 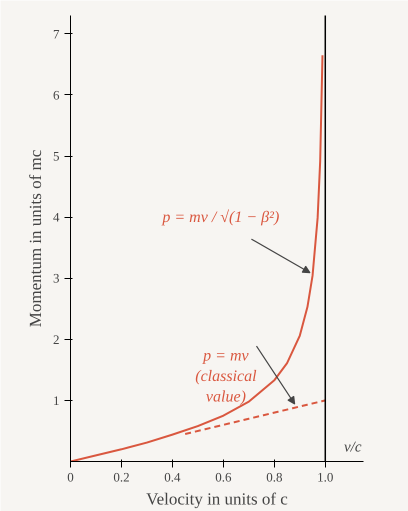 I want to click on y-tick-label: 1, so click(x=56, y=400).